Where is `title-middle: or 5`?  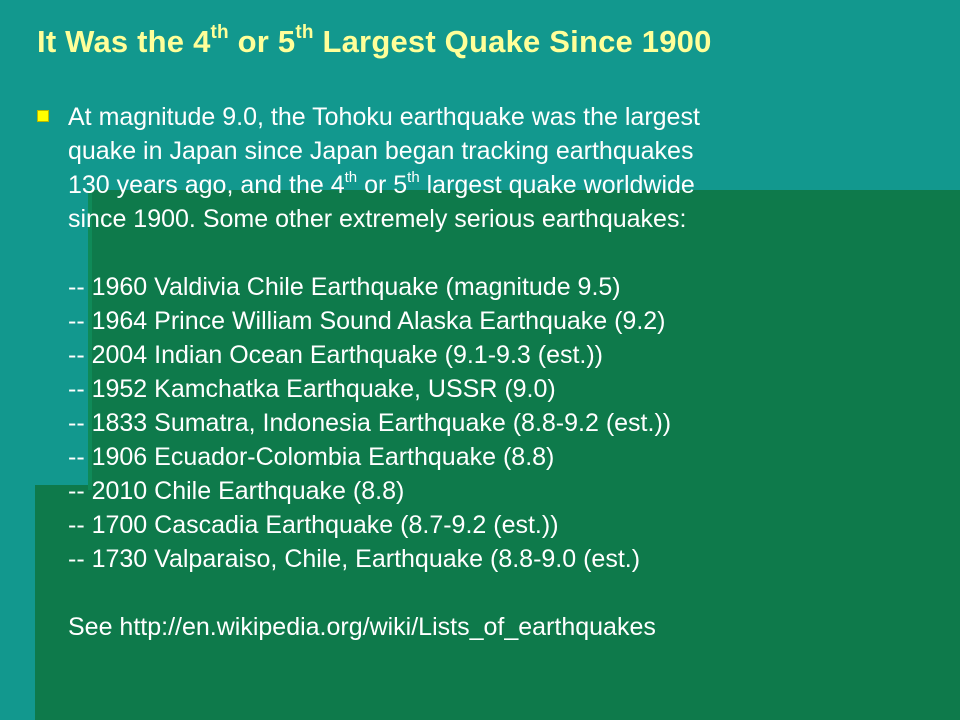
title-middle: or 5 is located at coordinates (262, 41).